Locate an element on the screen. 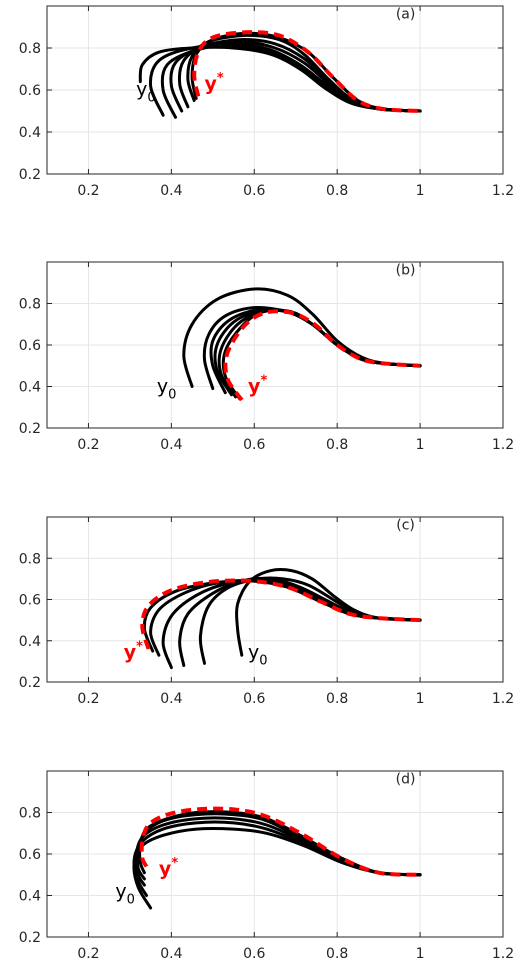 The image size is (523, 965). panel-label: (d) is located at coordinates (406, 779).